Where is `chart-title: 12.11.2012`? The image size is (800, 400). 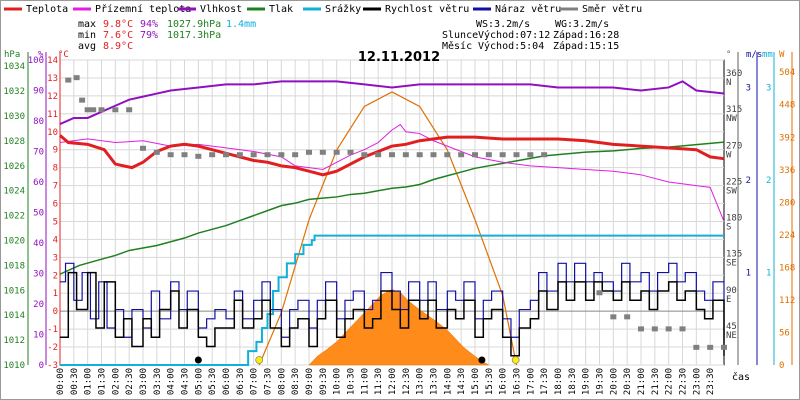
chart-title: 12.11.2012 is located at coordinates (399, 57).